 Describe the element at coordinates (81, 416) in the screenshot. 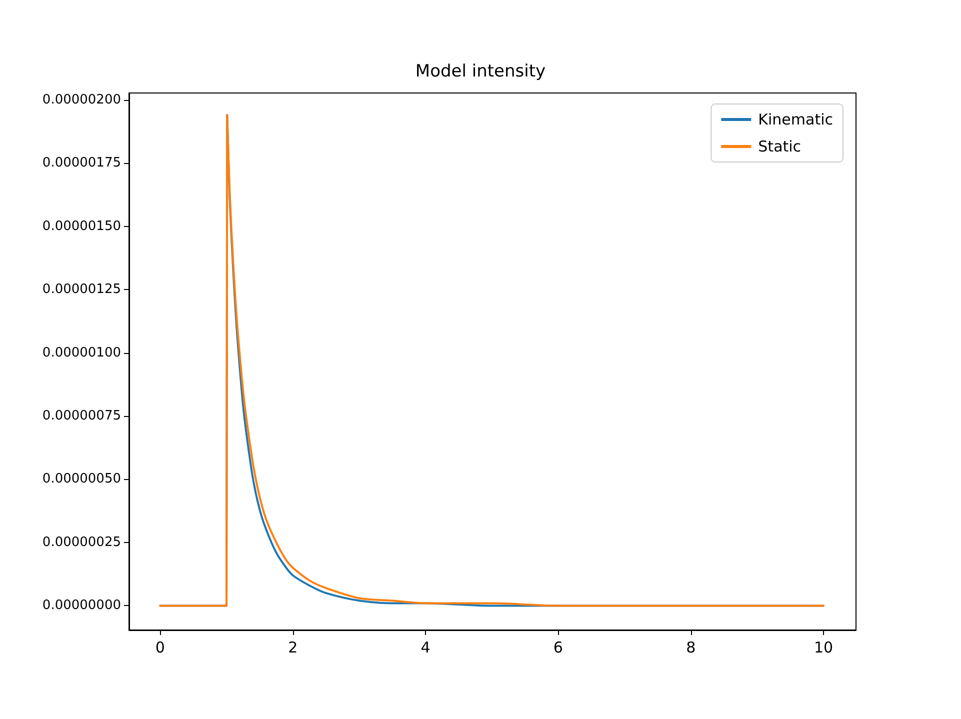

I see `y-tick-label: 0.00000075` at that location.